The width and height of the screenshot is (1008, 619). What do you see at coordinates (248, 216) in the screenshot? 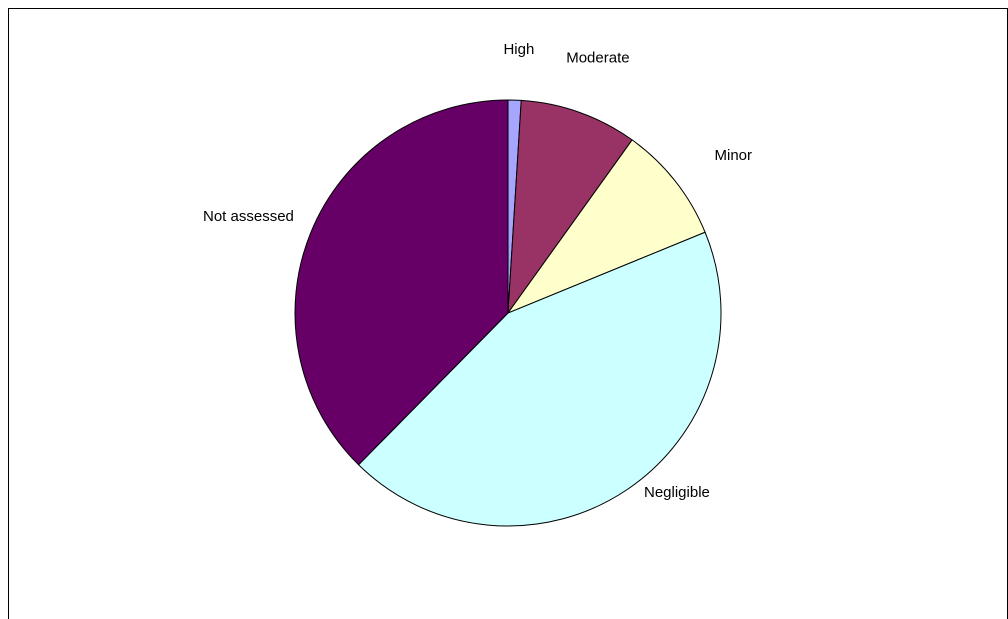
I see `pie-label-not-assessed: Not assessed` at bounding box center [248, 216].